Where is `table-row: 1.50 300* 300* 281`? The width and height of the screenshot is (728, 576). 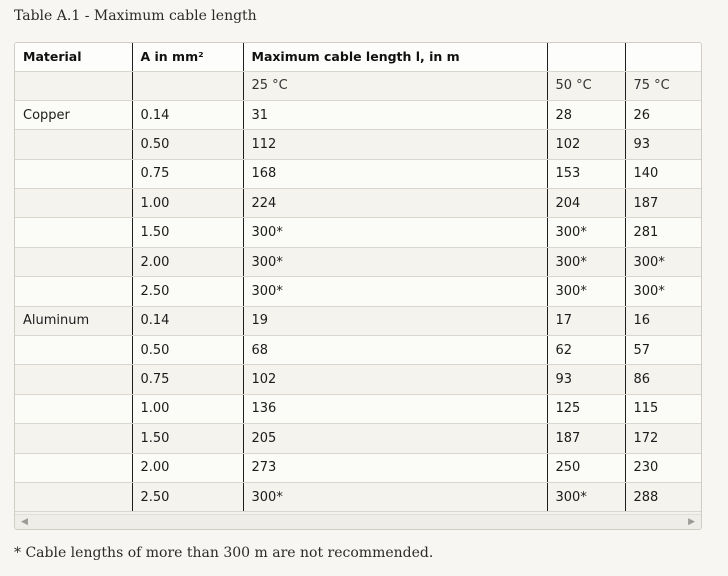 table-row: 1.50 300* 300* 281 is located at coordinates (358, 232).